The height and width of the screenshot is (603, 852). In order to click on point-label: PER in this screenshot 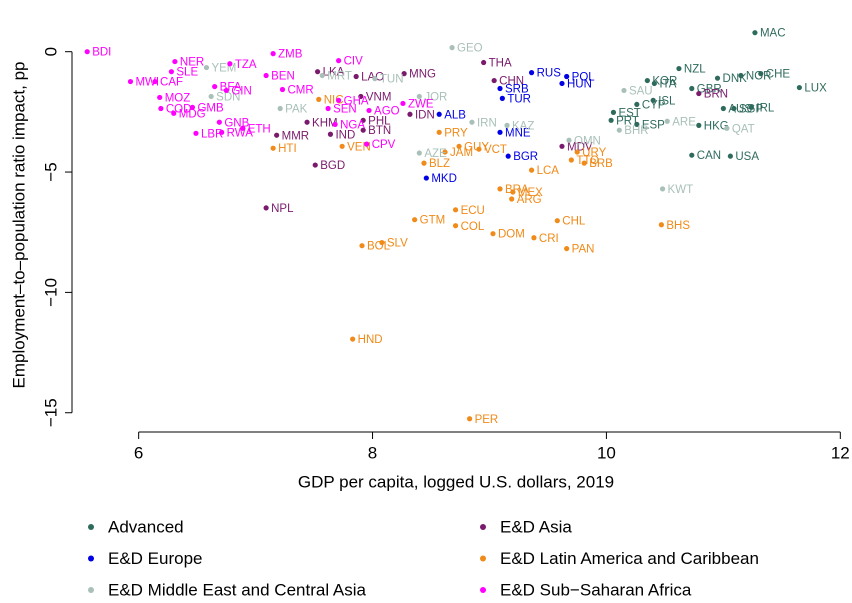, I will do `click(487, 420)`.